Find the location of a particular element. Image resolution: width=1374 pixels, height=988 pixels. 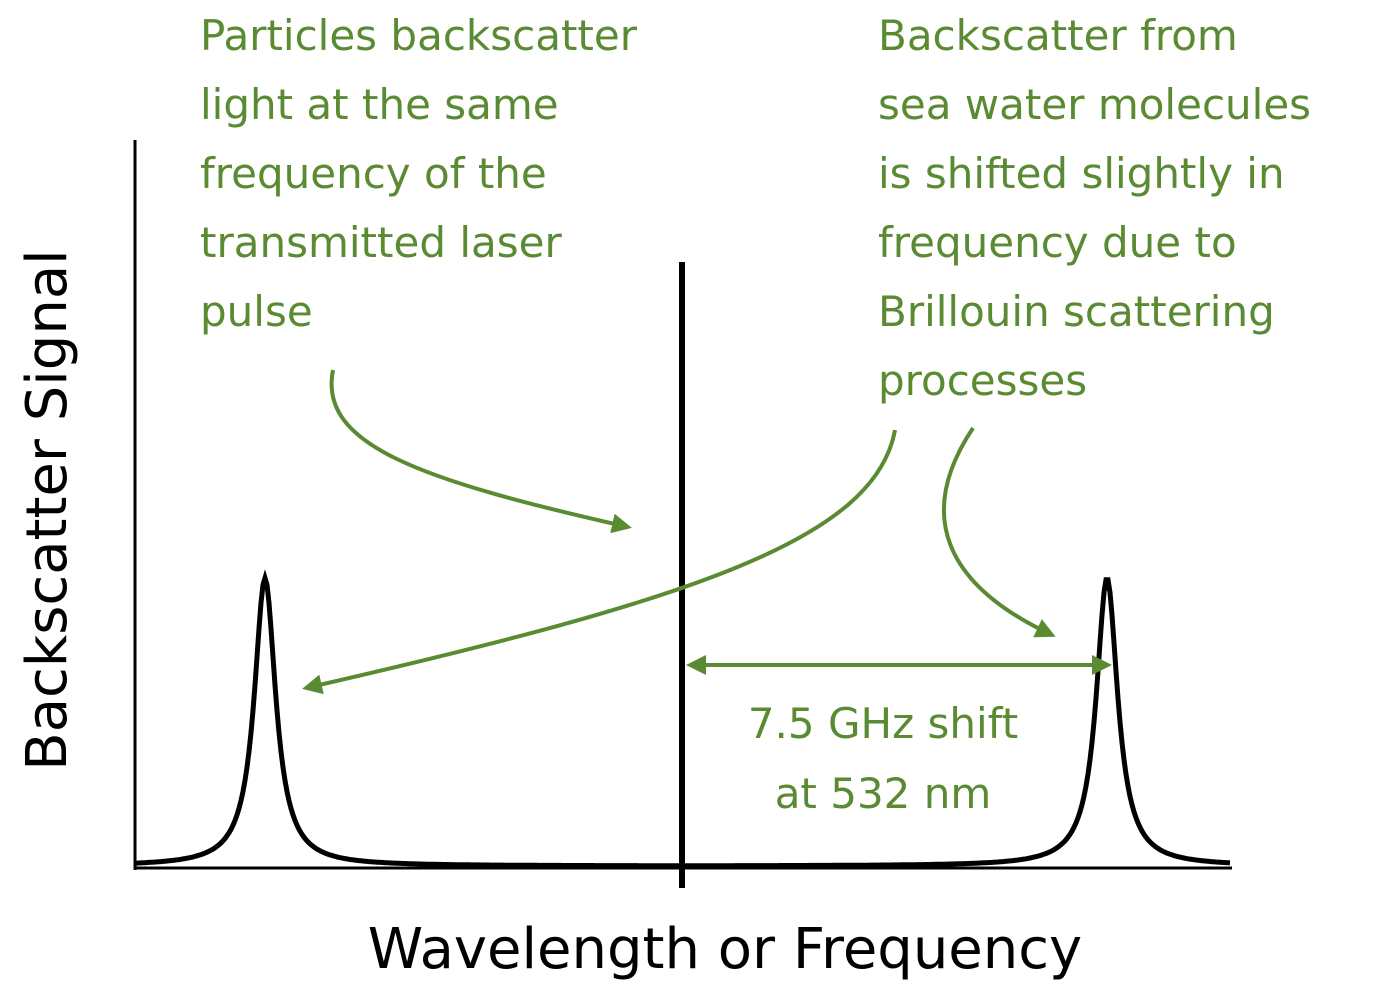

annotation-line: 7.5 GHz shift is located at coordinates (883, 723).